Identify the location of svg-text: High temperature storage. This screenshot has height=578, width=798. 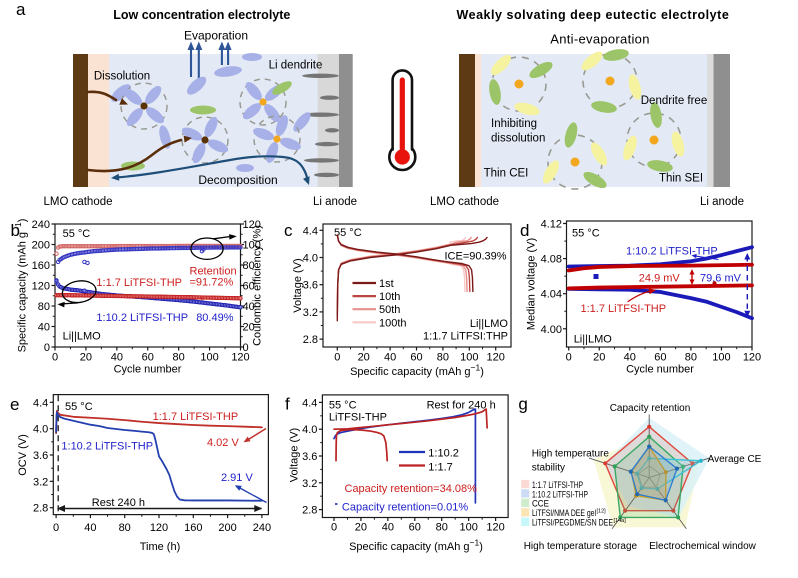
(581, 546).